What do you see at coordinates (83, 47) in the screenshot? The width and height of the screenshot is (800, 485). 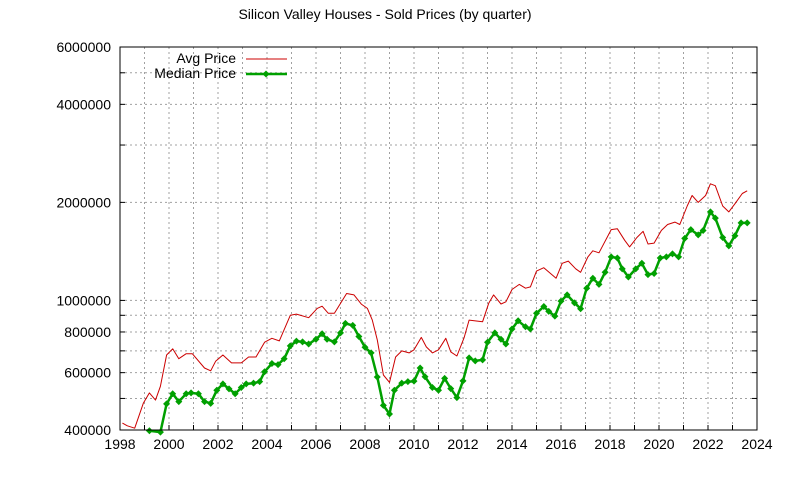 I see `y-tick-label: 6000000` at bounding box center [83, 47].